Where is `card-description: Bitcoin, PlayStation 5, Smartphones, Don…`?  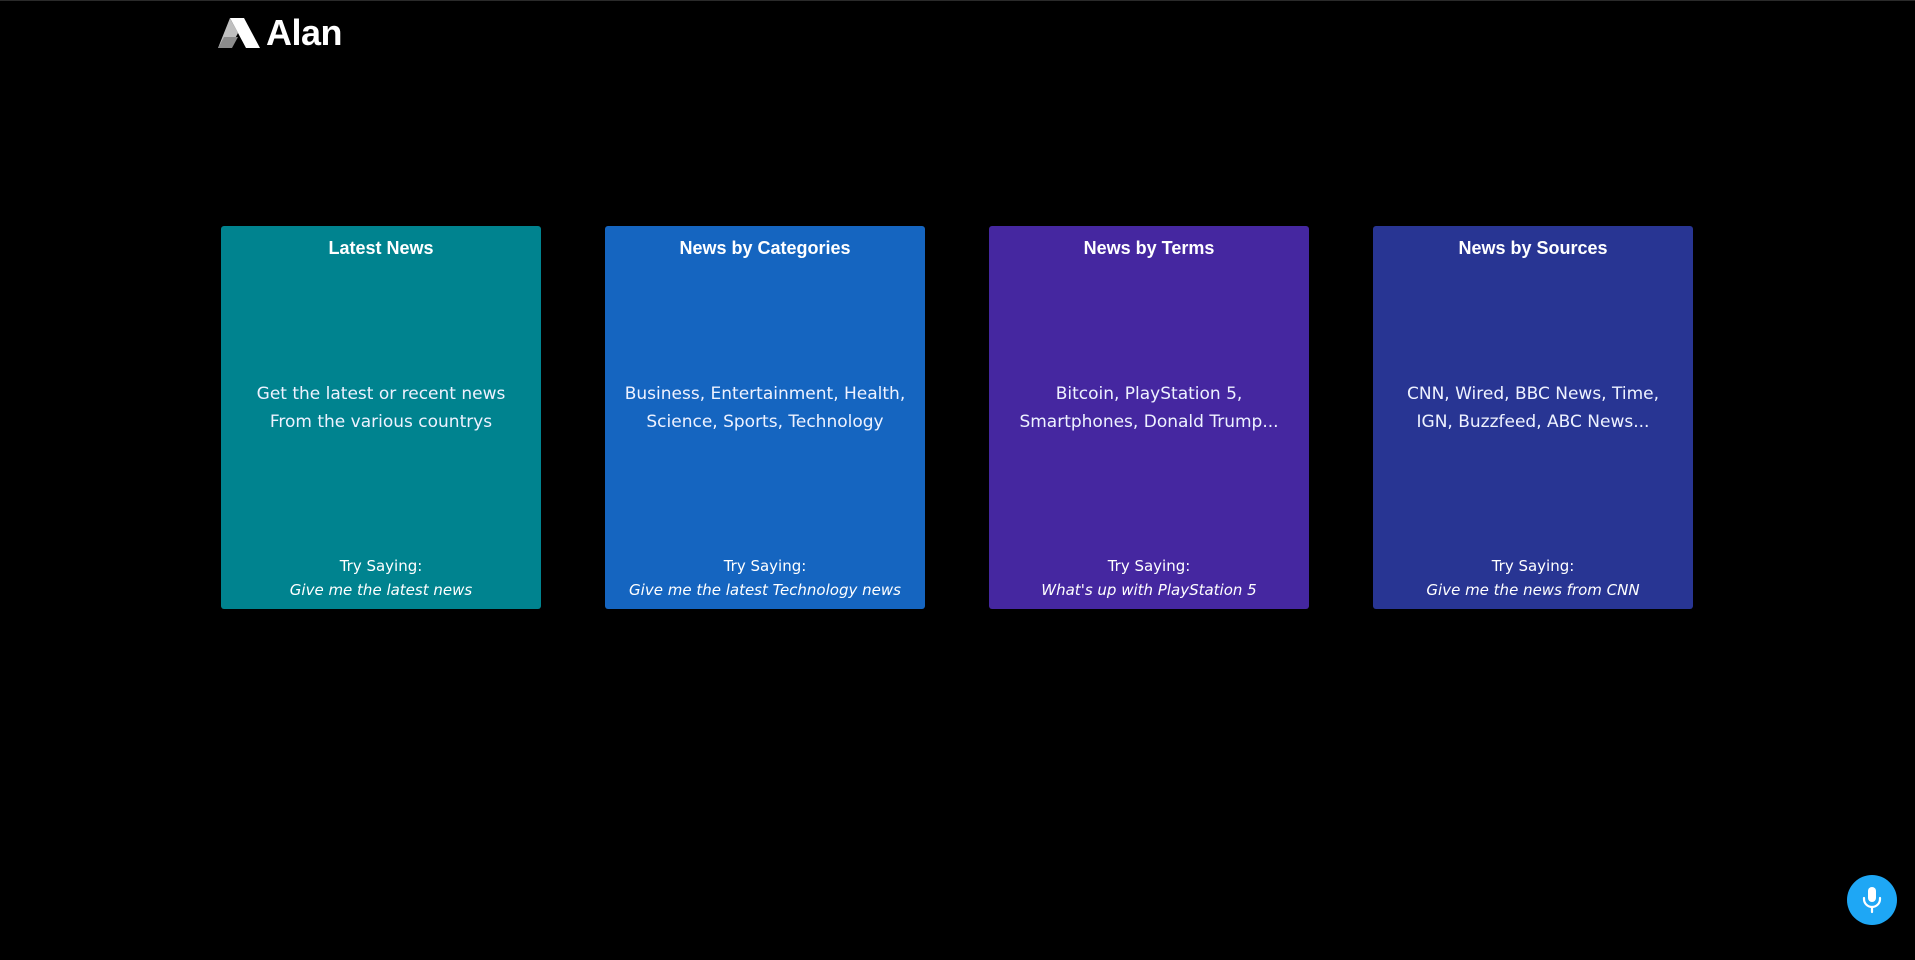
card-description: Bitcoin, PlayStation 5, Smartphones, Don… is located at coordinates (1149, 408).